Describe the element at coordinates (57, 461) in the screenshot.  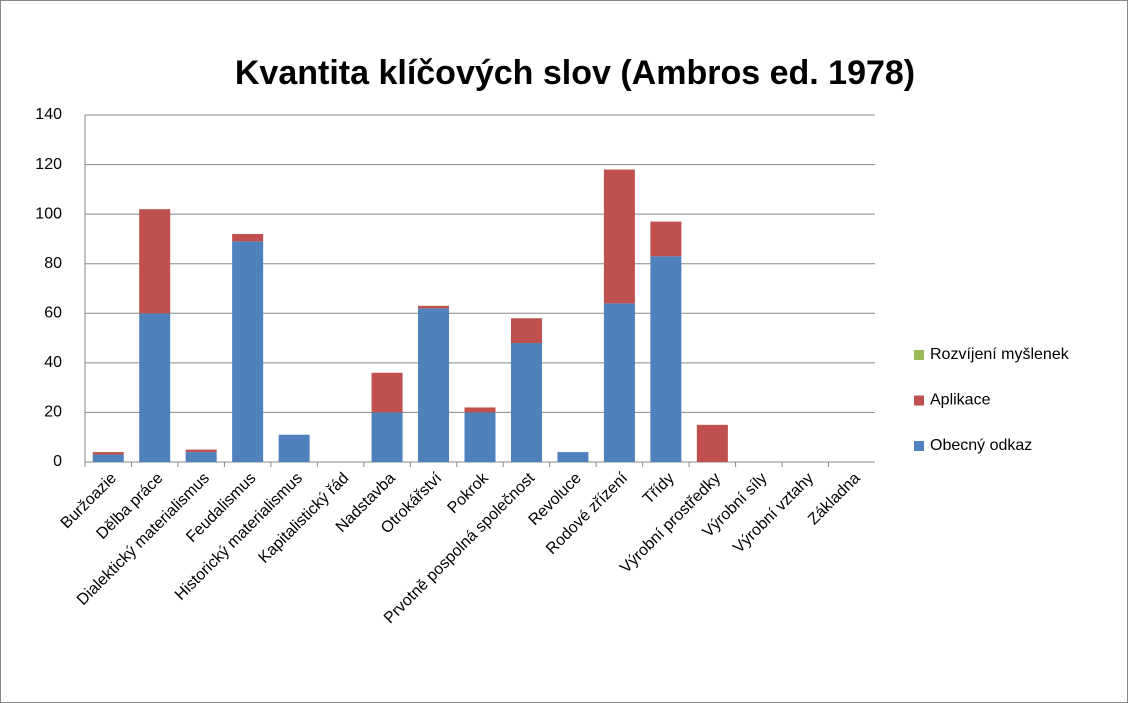
I see `y-tick-label: 0` at that location.